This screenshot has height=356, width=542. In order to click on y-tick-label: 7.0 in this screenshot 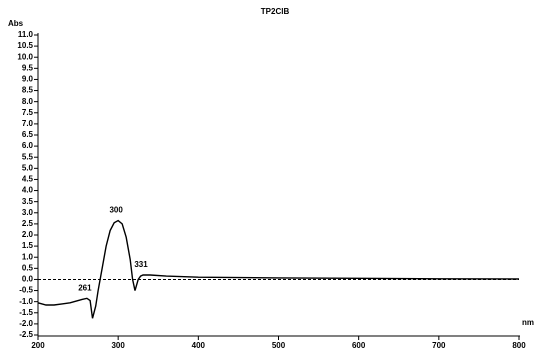, I will do `click(28, 123)`.